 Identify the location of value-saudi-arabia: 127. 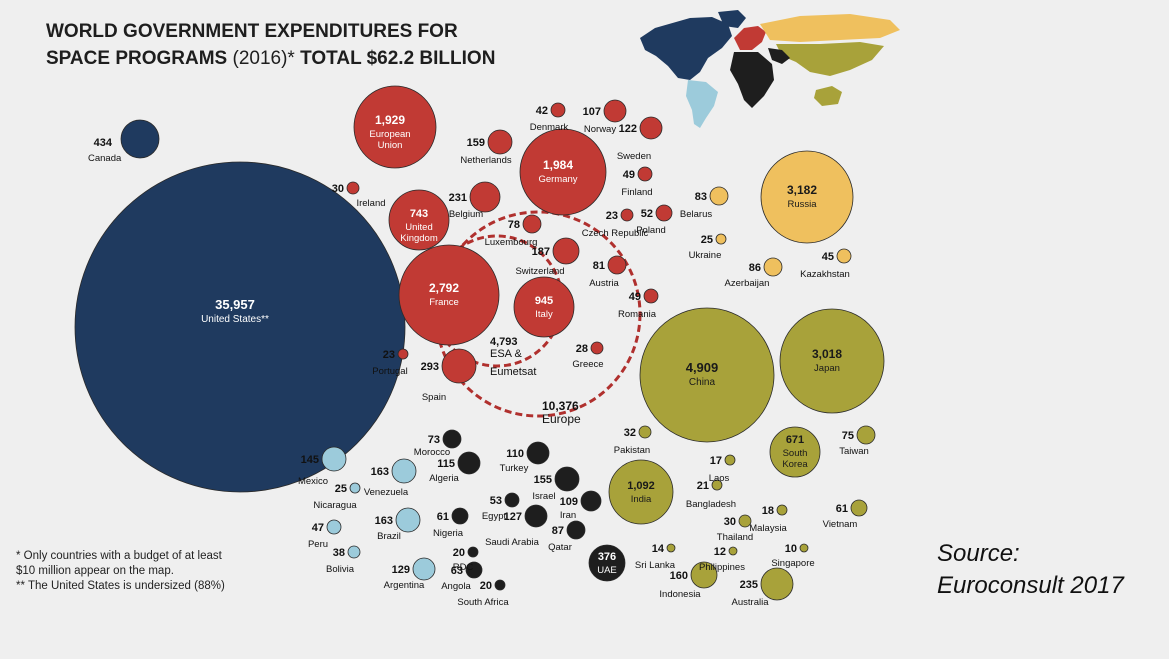
(513, 517).